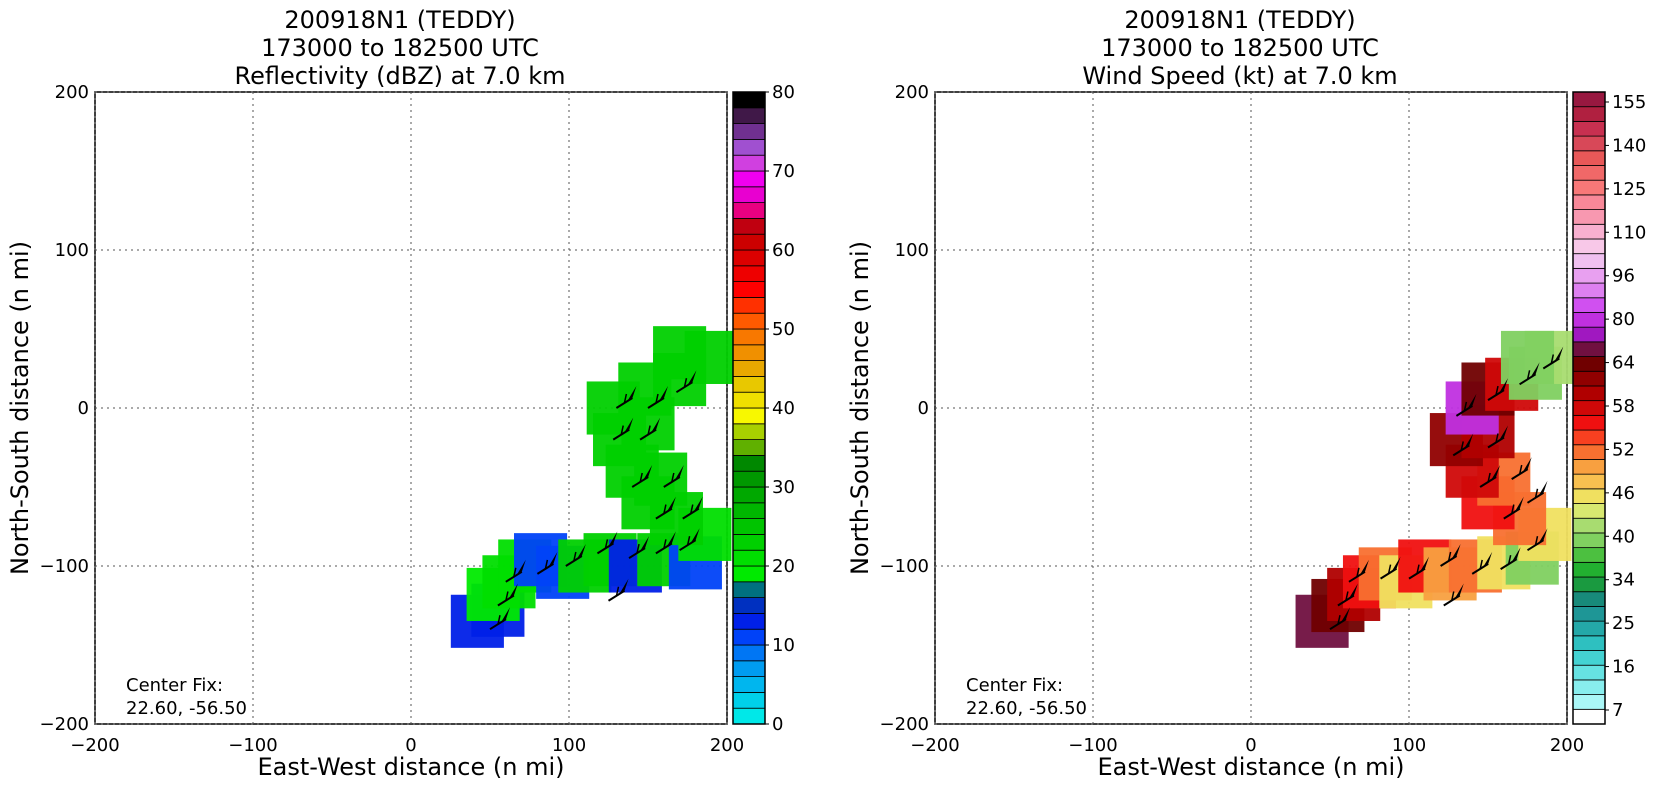 This screenshot has width=1655, height=787. Describe the element at coordinates (1014, 685) in the screenshot. I see `center-fix-label: Center Fix:` at that location.